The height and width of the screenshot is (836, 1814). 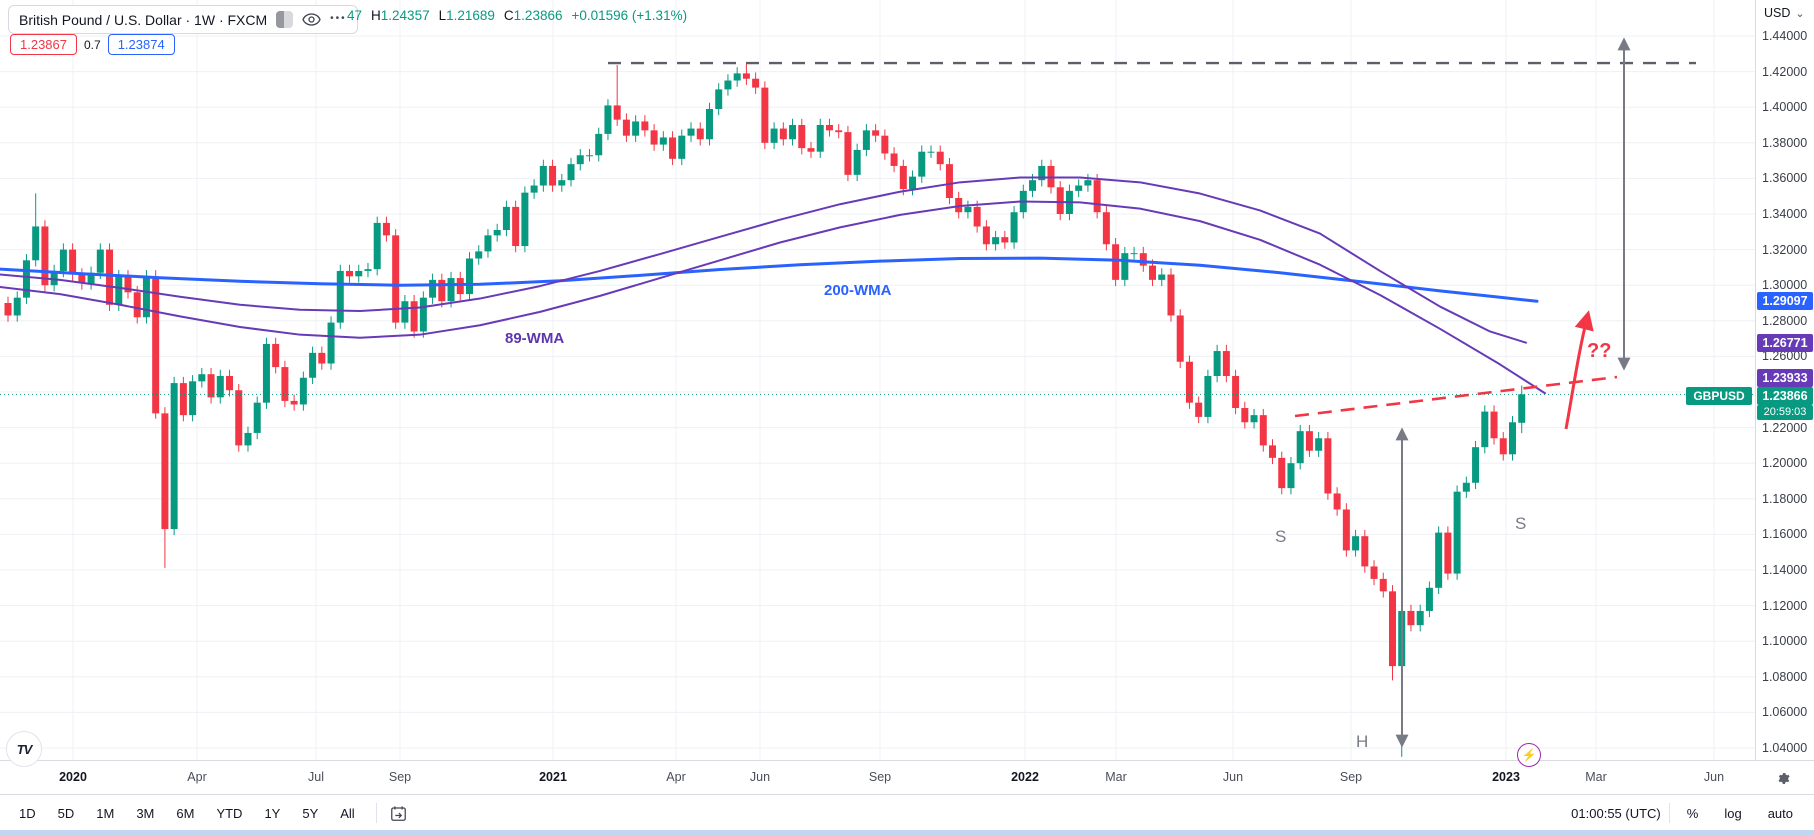 What do you see at coordinates (1506, 777) in the screenshot?
I see `time-label-2023: 2023` at bounding box center [1506, 777].